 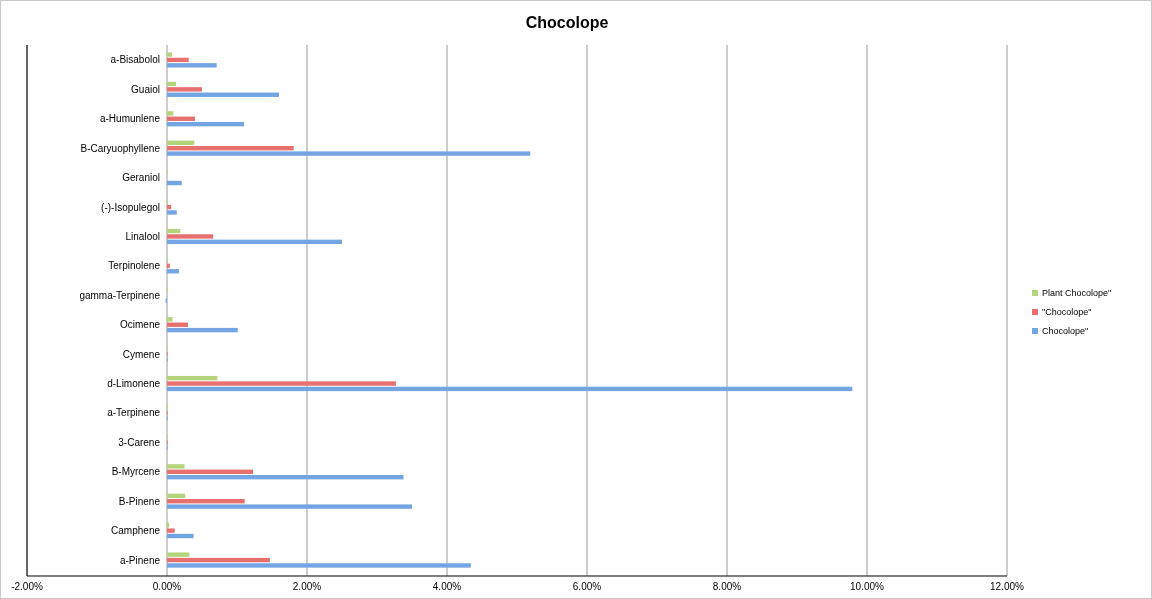 What do you see at coordinates (134, 384) in the screenshot?
I see `y-tick-label: d-Limonene` at bounding box center [134, 384].